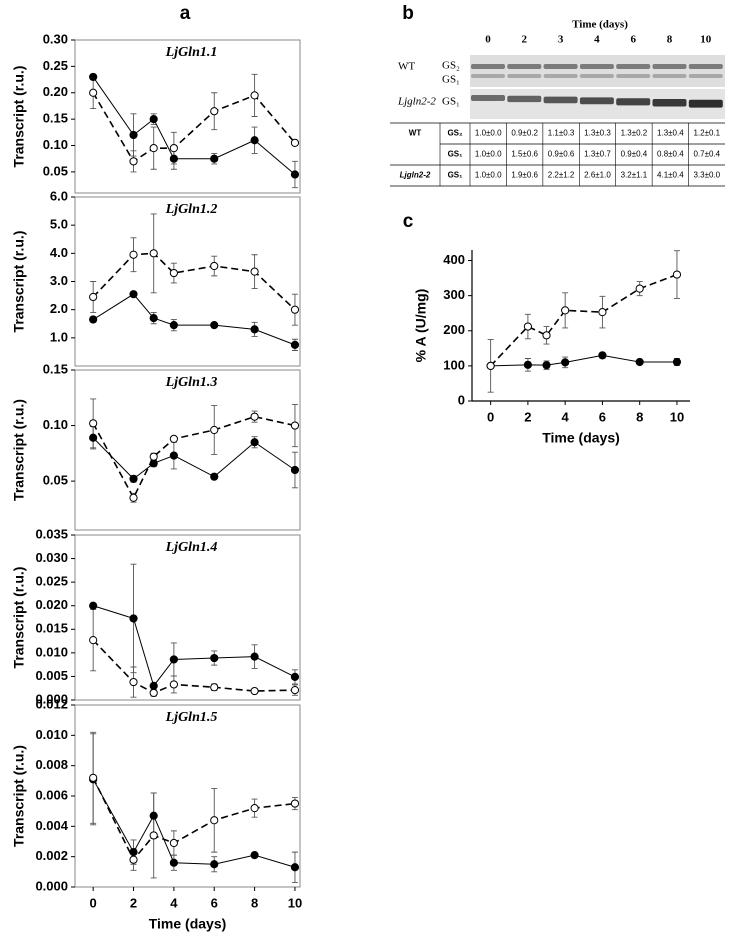  Describe the element at coordinates (55, 38) in the screenshot. I see `y-tick-label: 0.30` at that location.